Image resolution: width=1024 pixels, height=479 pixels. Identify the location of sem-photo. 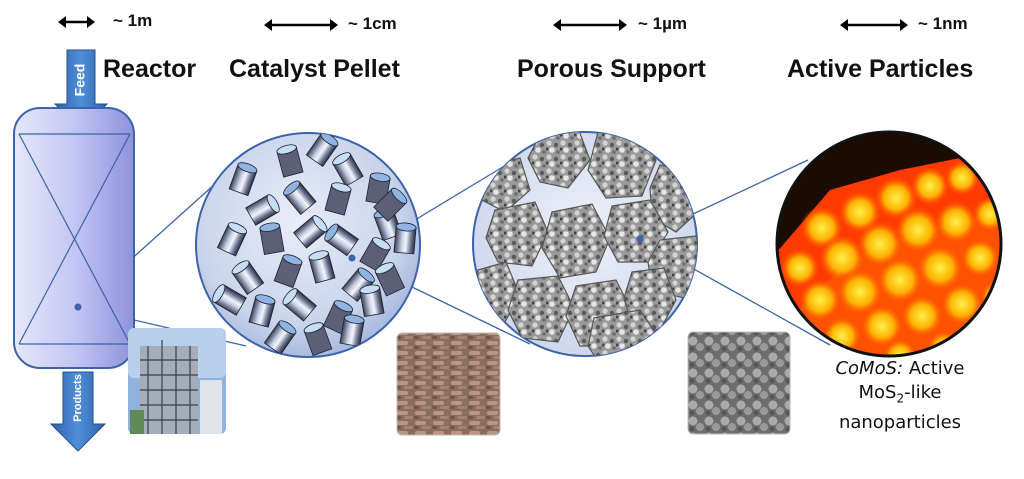
(739, 383).